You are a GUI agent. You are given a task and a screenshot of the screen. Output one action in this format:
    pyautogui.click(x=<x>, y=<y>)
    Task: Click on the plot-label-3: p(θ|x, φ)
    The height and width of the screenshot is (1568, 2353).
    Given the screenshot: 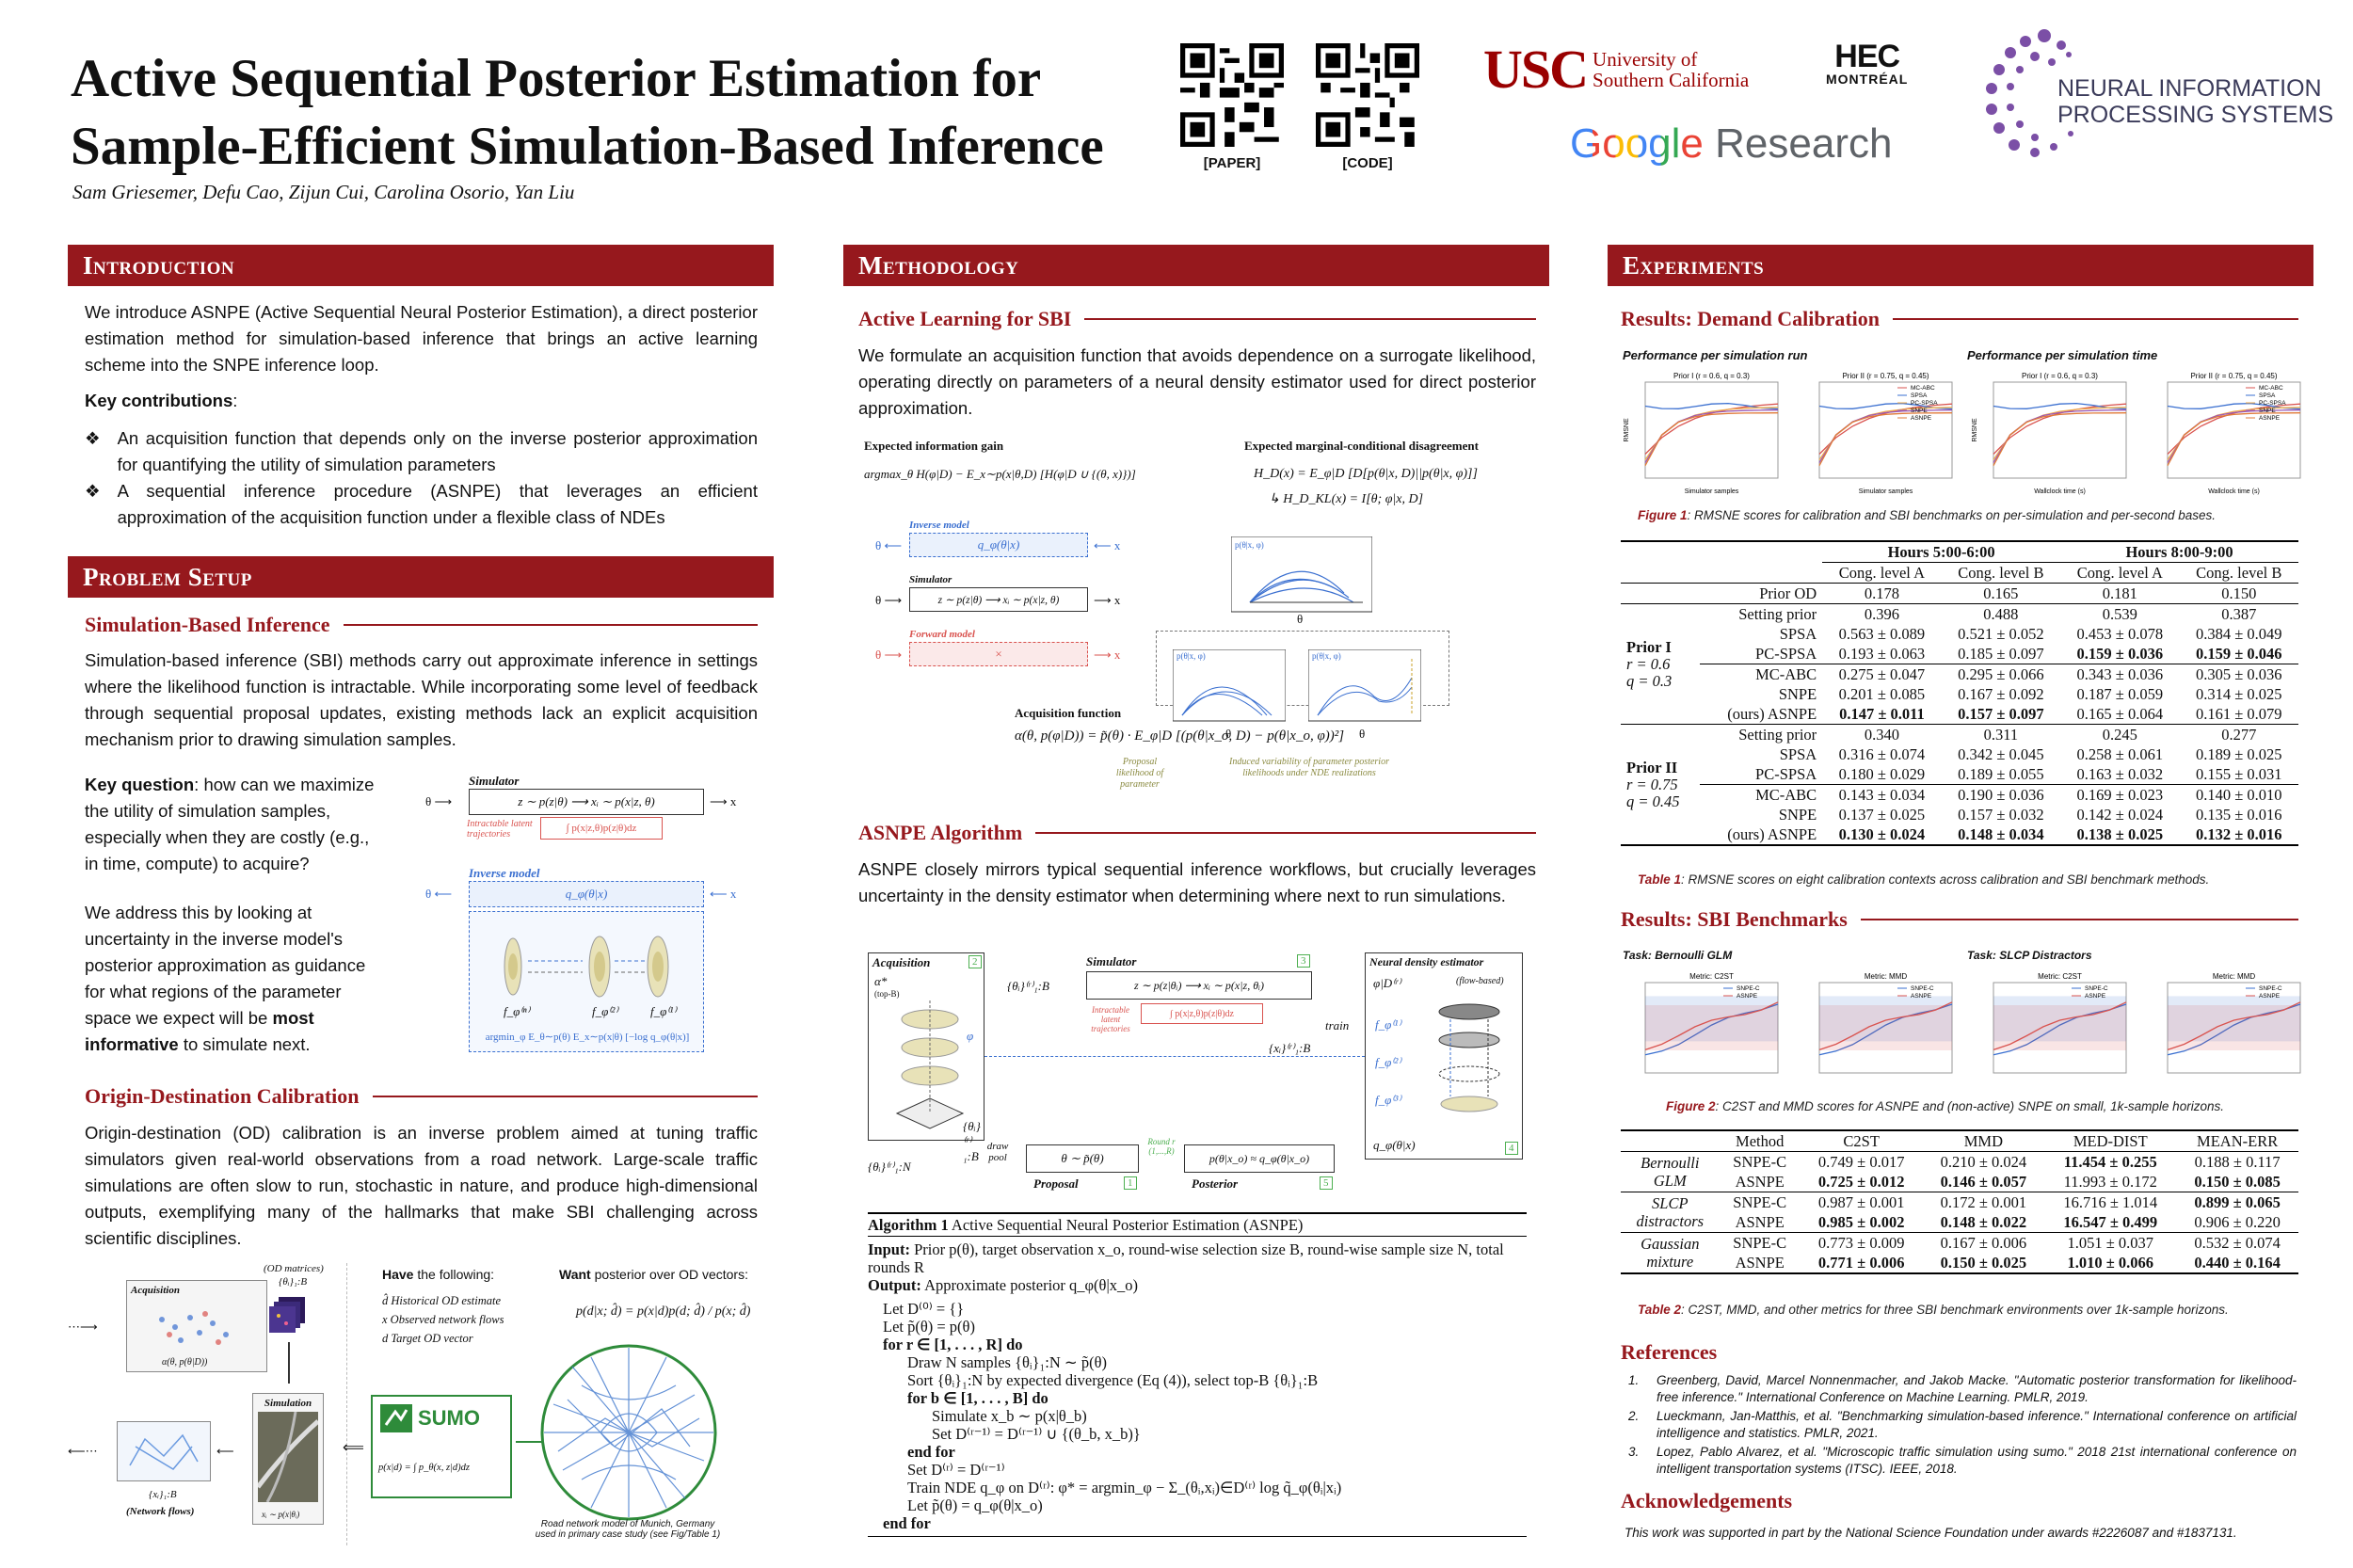 What is the action you would take?
    pyautogui.click(x=1326, y=656)
    